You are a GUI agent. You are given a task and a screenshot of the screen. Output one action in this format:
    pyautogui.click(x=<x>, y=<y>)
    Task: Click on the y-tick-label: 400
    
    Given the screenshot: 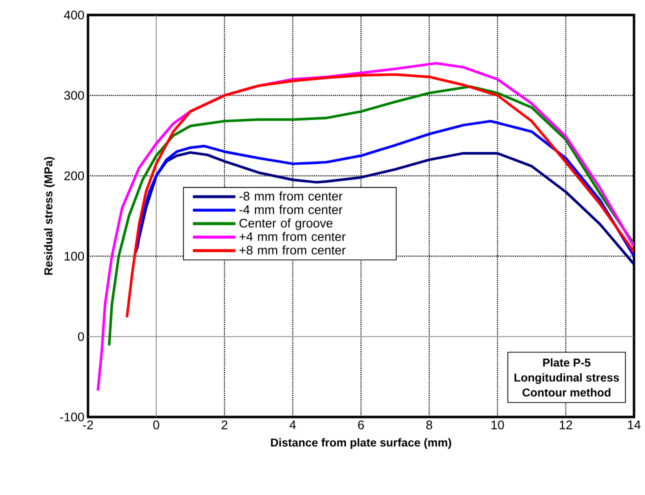 What is the action you would take?
    pyautogui.click(x=74, y=15)
    